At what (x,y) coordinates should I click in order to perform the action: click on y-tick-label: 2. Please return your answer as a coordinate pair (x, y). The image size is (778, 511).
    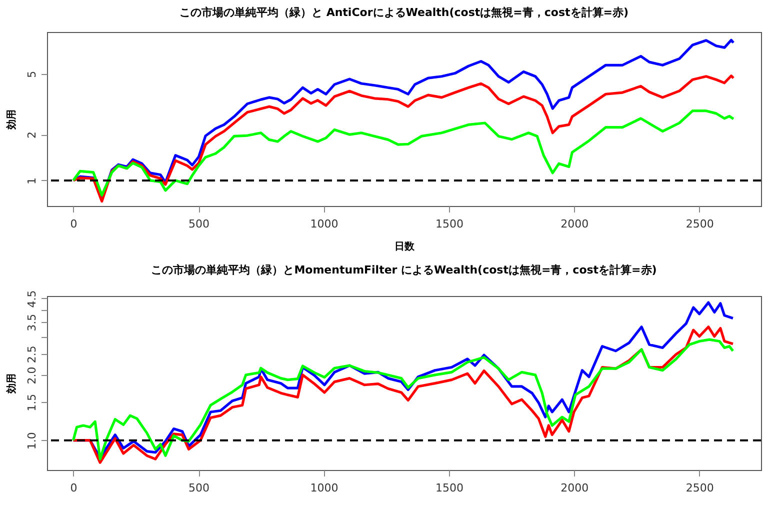
    Looking at the image, I should click on (32, 135).